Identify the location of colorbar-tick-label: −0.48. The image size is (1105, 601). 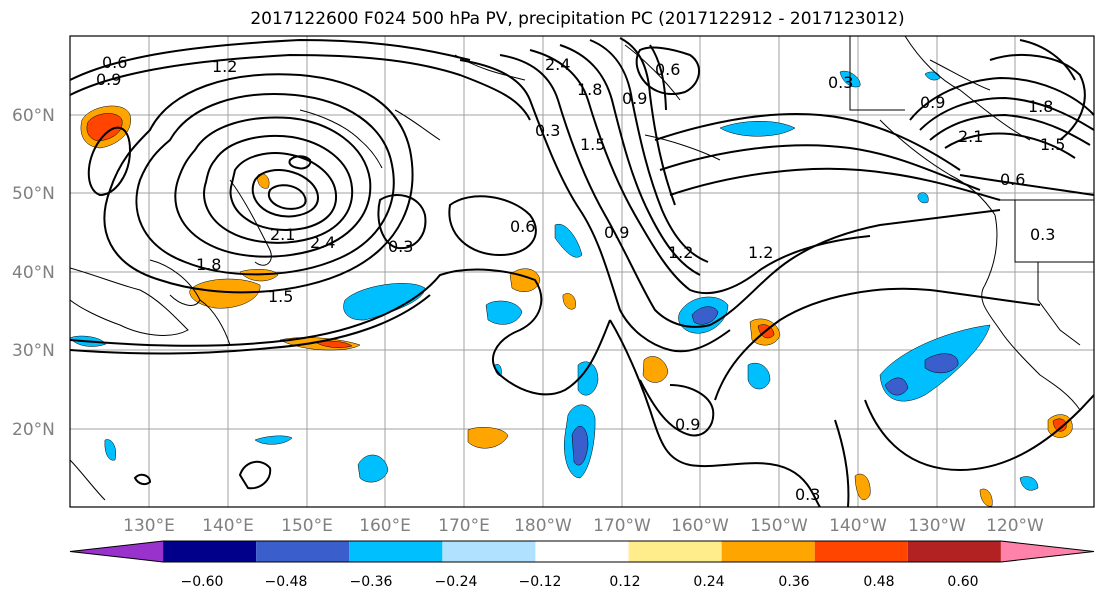
(286, 582).